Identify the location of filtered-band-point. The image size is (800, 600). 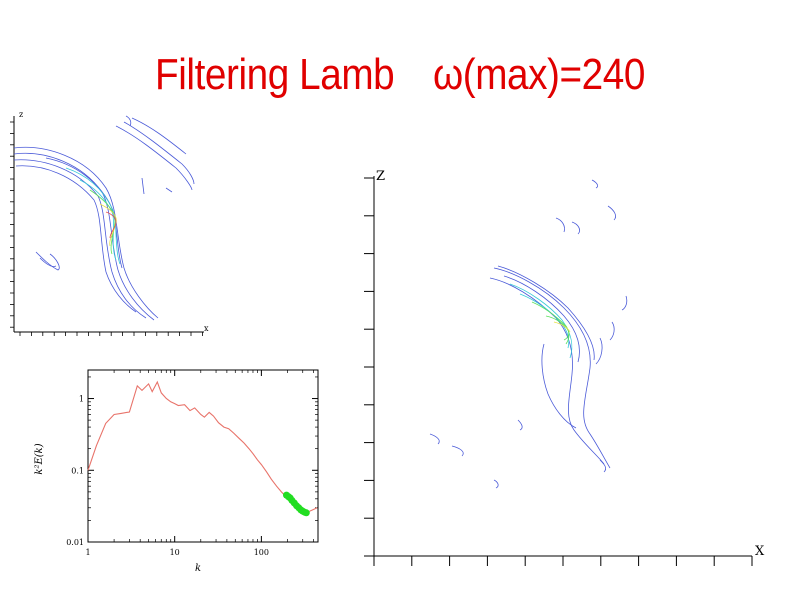
(306, 513).